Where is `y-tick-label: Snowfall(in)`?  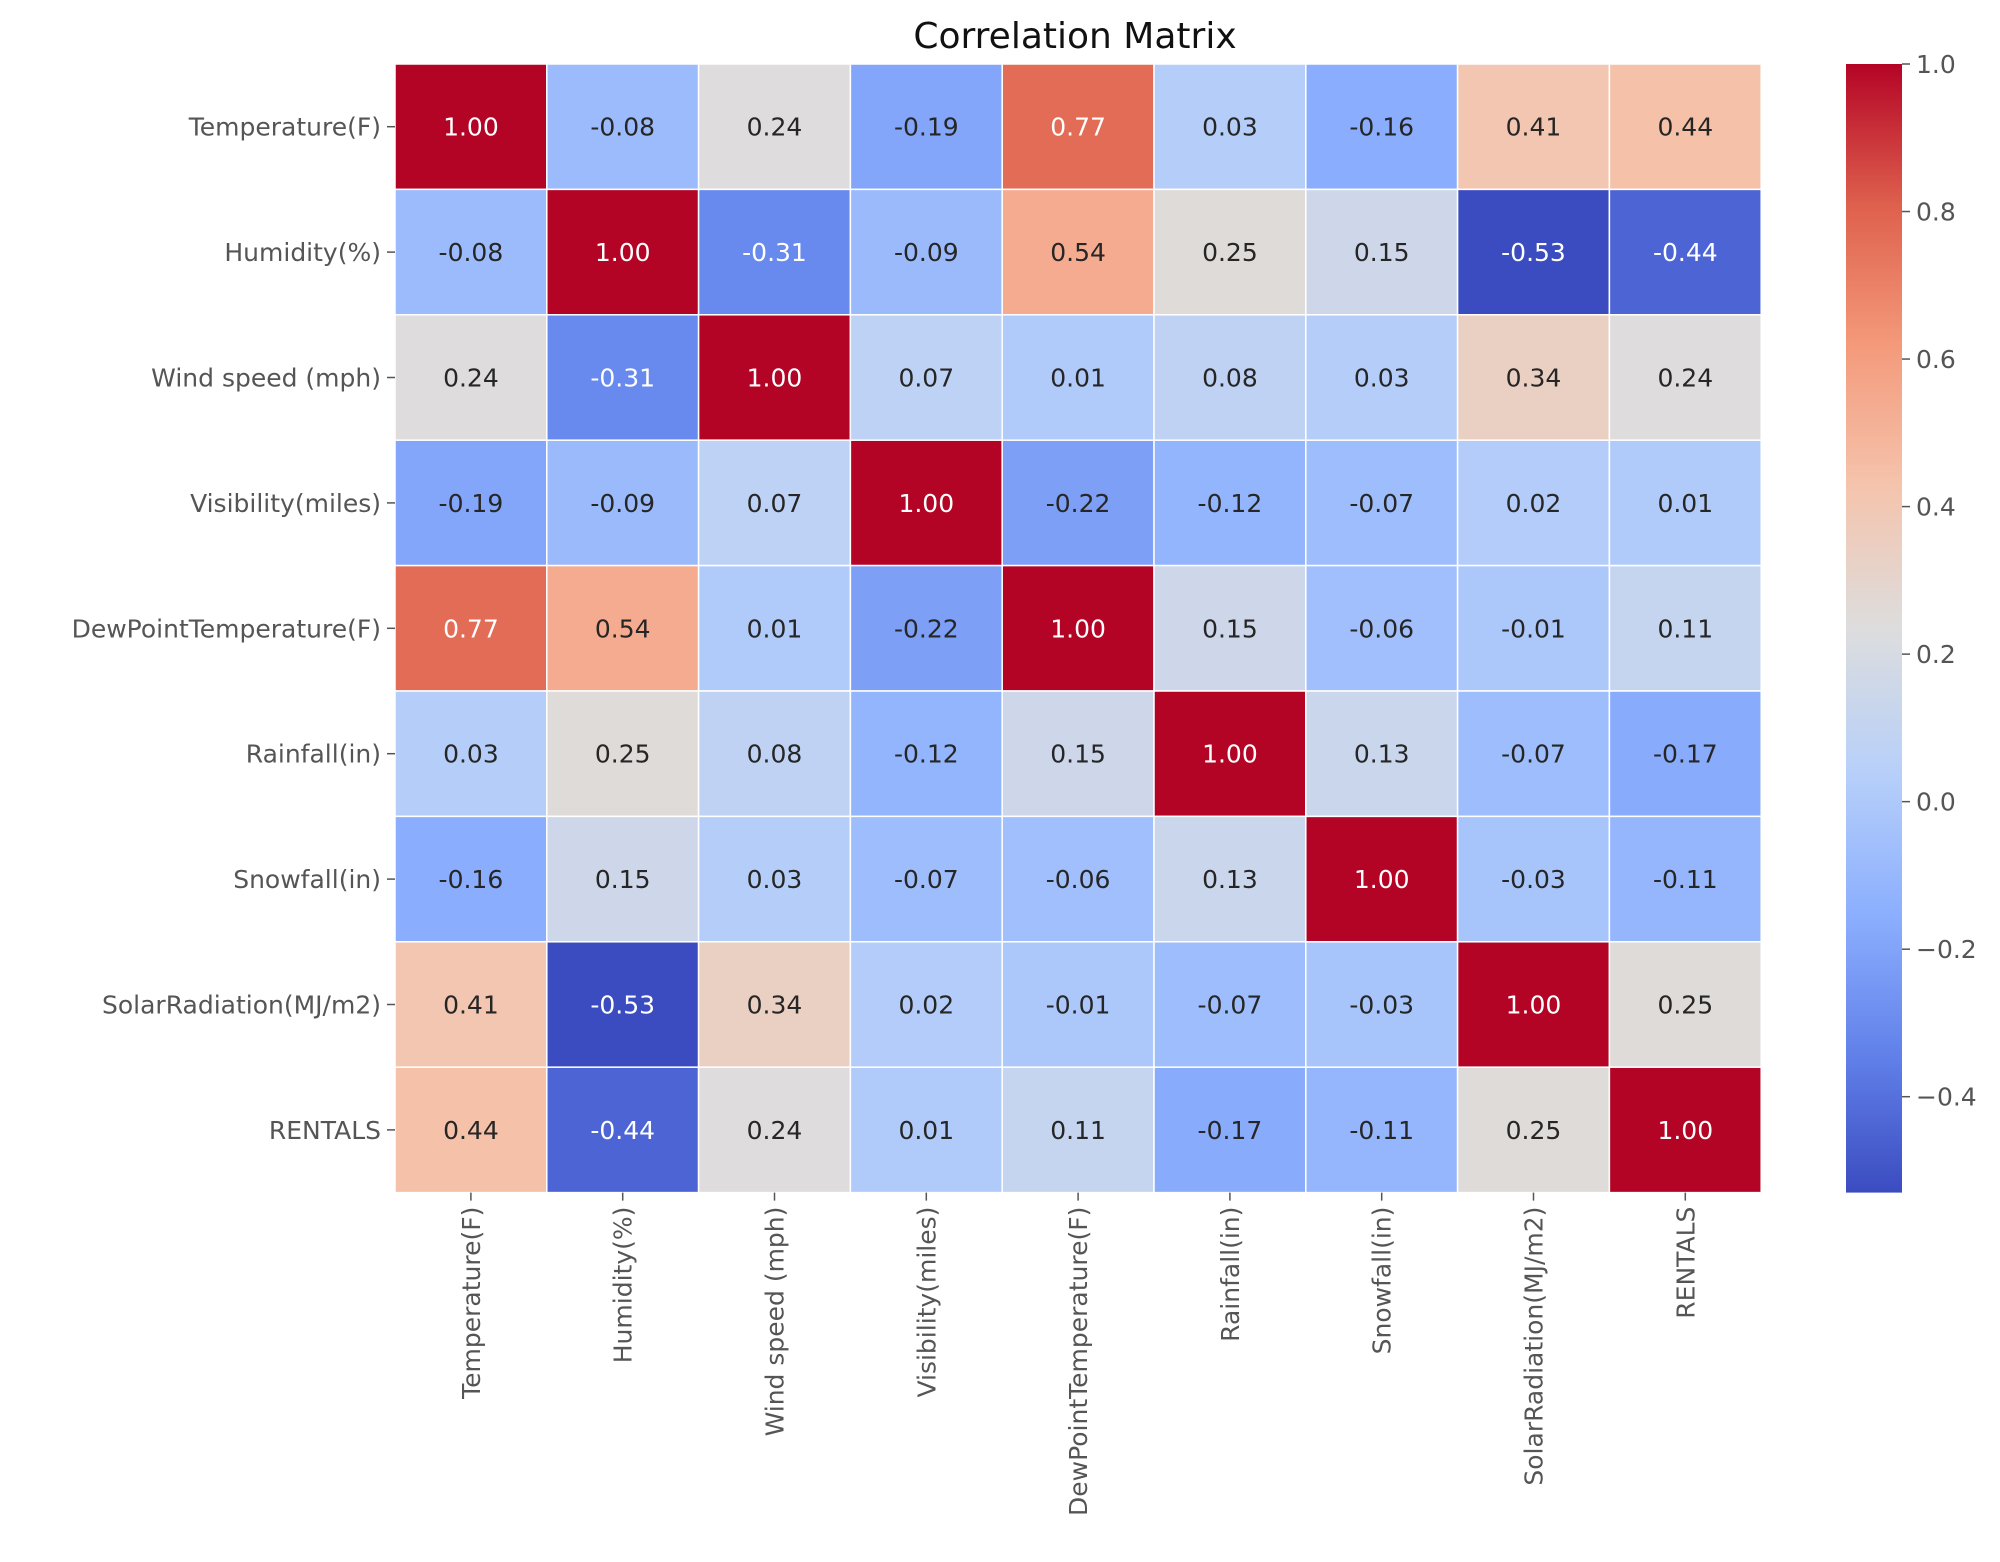 y-tick-label: Snowfall(in) is located at coordinates (307, 879).